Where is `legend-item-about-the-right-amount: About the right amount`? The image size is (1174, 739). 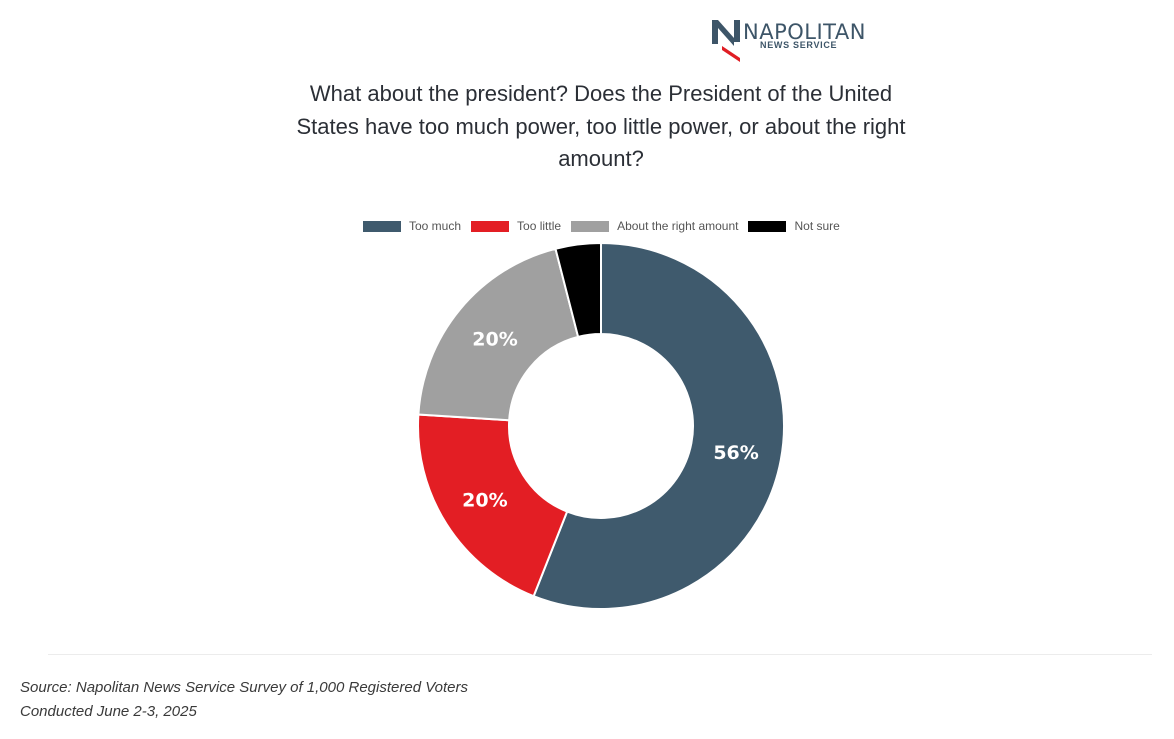 legend-item-about-the-right-amount: About the right amount is located at coordinates (654, 226).